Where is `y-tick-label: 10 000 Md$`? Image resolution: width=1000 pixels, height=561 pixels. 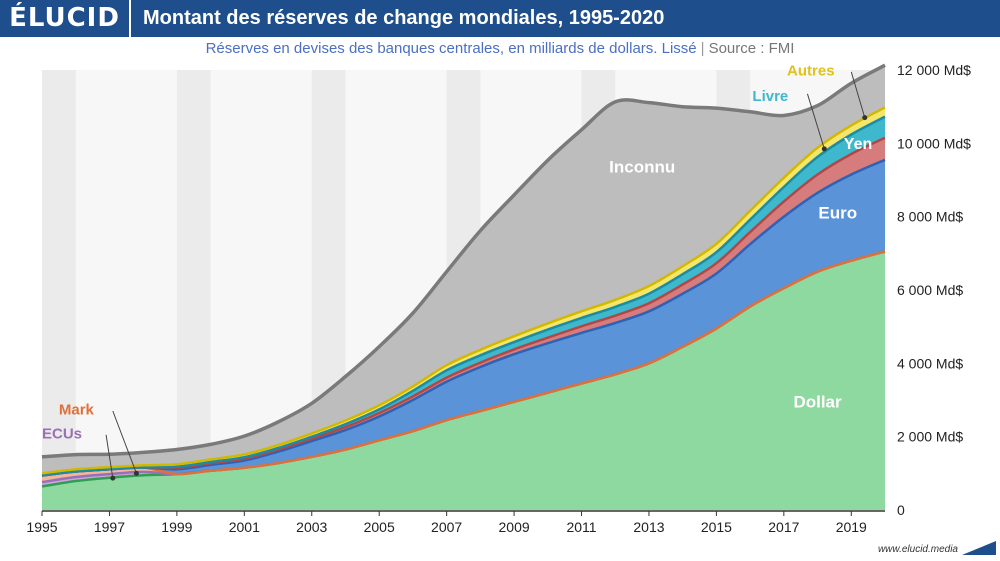 y-tick-label: 10 000 Md$ is located at coordinates (934, 143).